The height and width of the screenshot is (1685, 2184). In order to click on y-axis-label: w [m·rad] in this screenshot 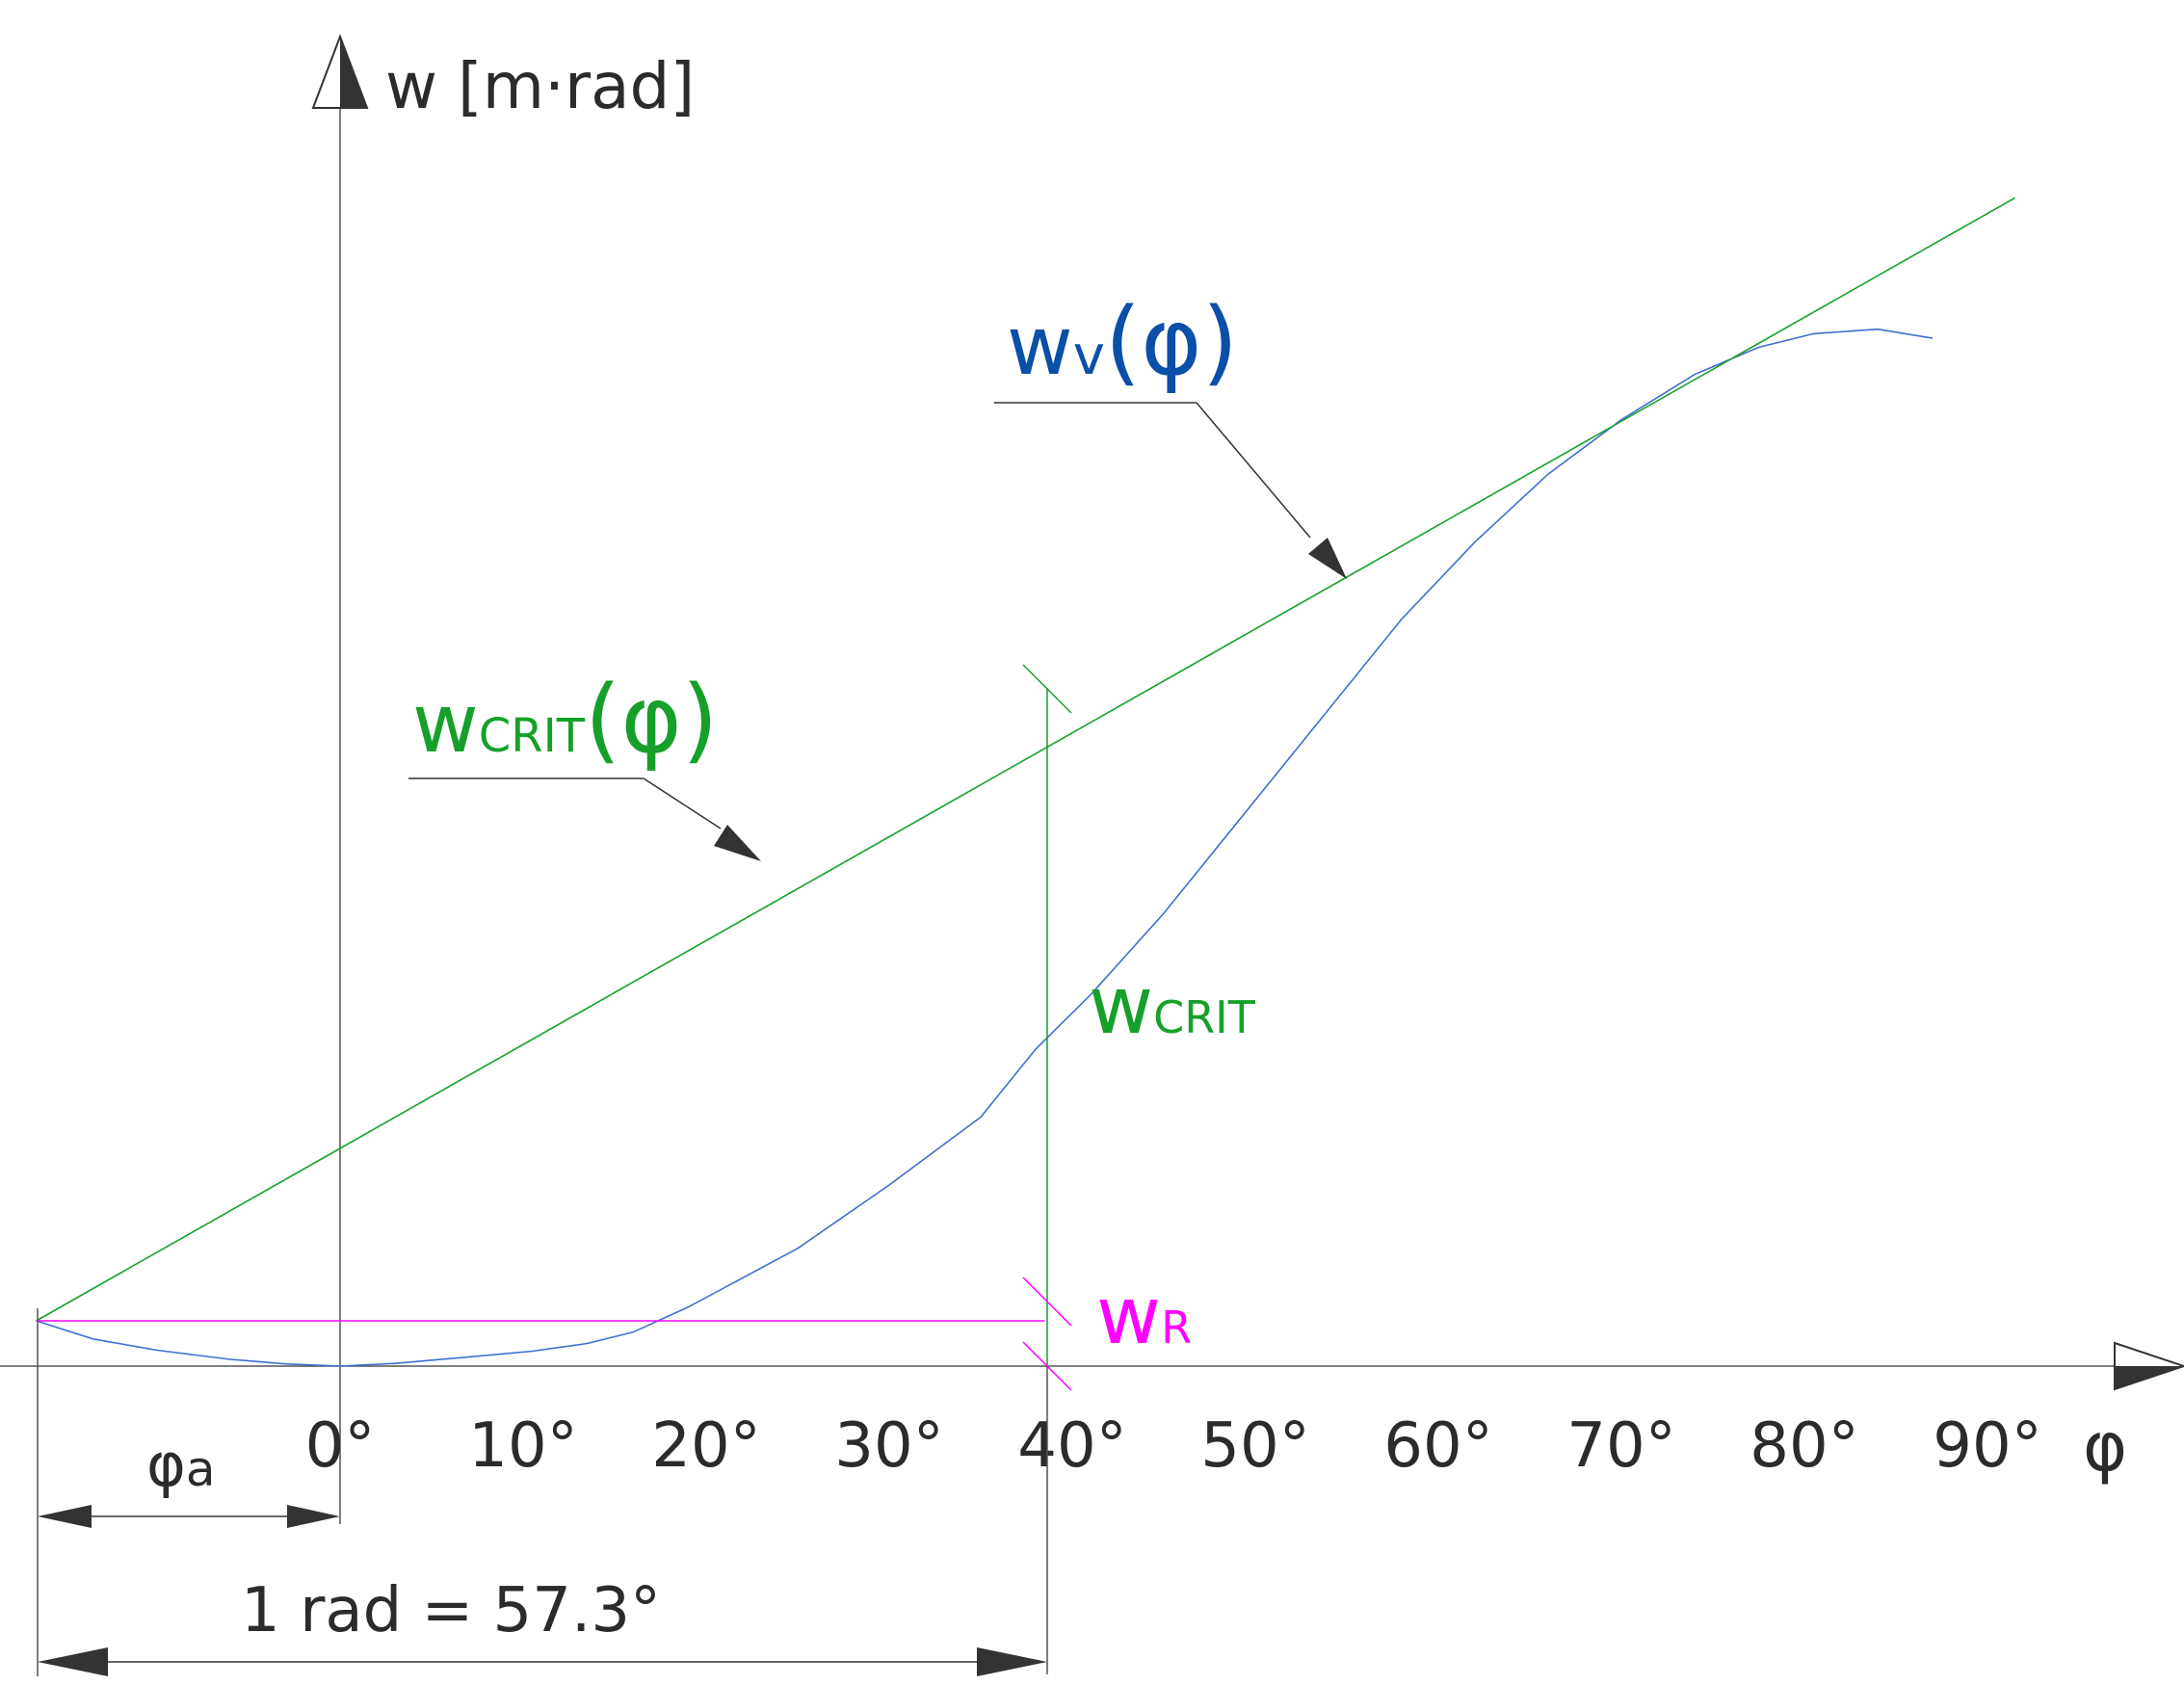, I will do `click(540, 86)`.